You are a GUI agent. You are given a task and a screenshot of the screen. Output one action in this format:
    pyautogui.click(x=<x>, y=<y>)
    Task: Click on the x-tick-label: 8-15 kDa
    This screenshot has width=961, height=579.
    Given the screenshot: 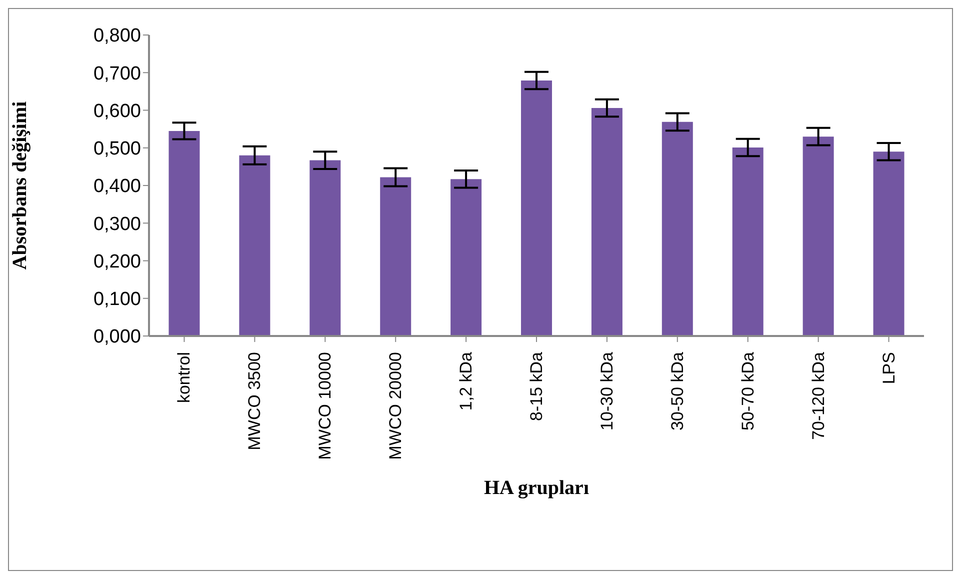 What is the action you would take?
    pyautogui.click(x=536, y=386)
    